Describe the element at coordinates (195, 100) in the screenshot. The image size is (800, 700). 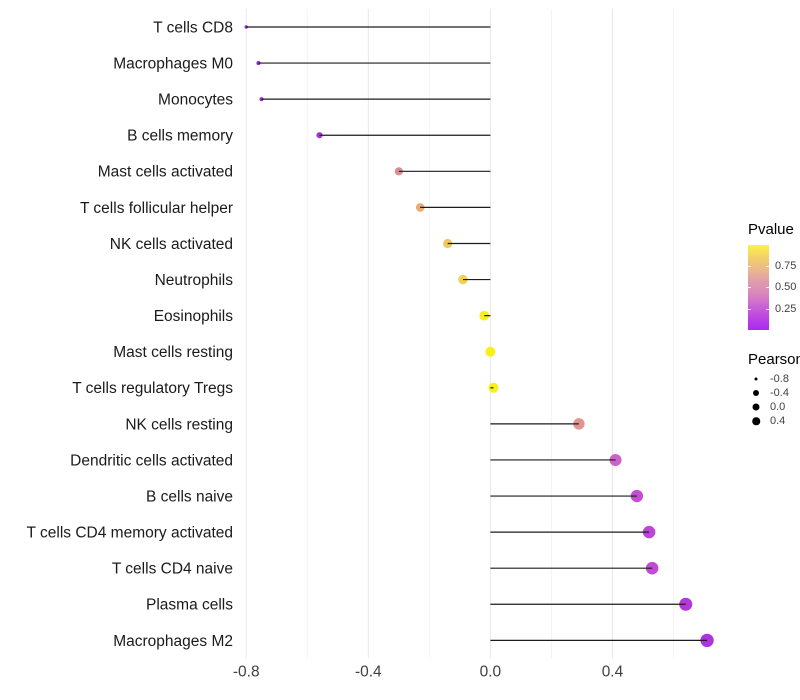
I see `y-axis-label: Monocytes` at that location.